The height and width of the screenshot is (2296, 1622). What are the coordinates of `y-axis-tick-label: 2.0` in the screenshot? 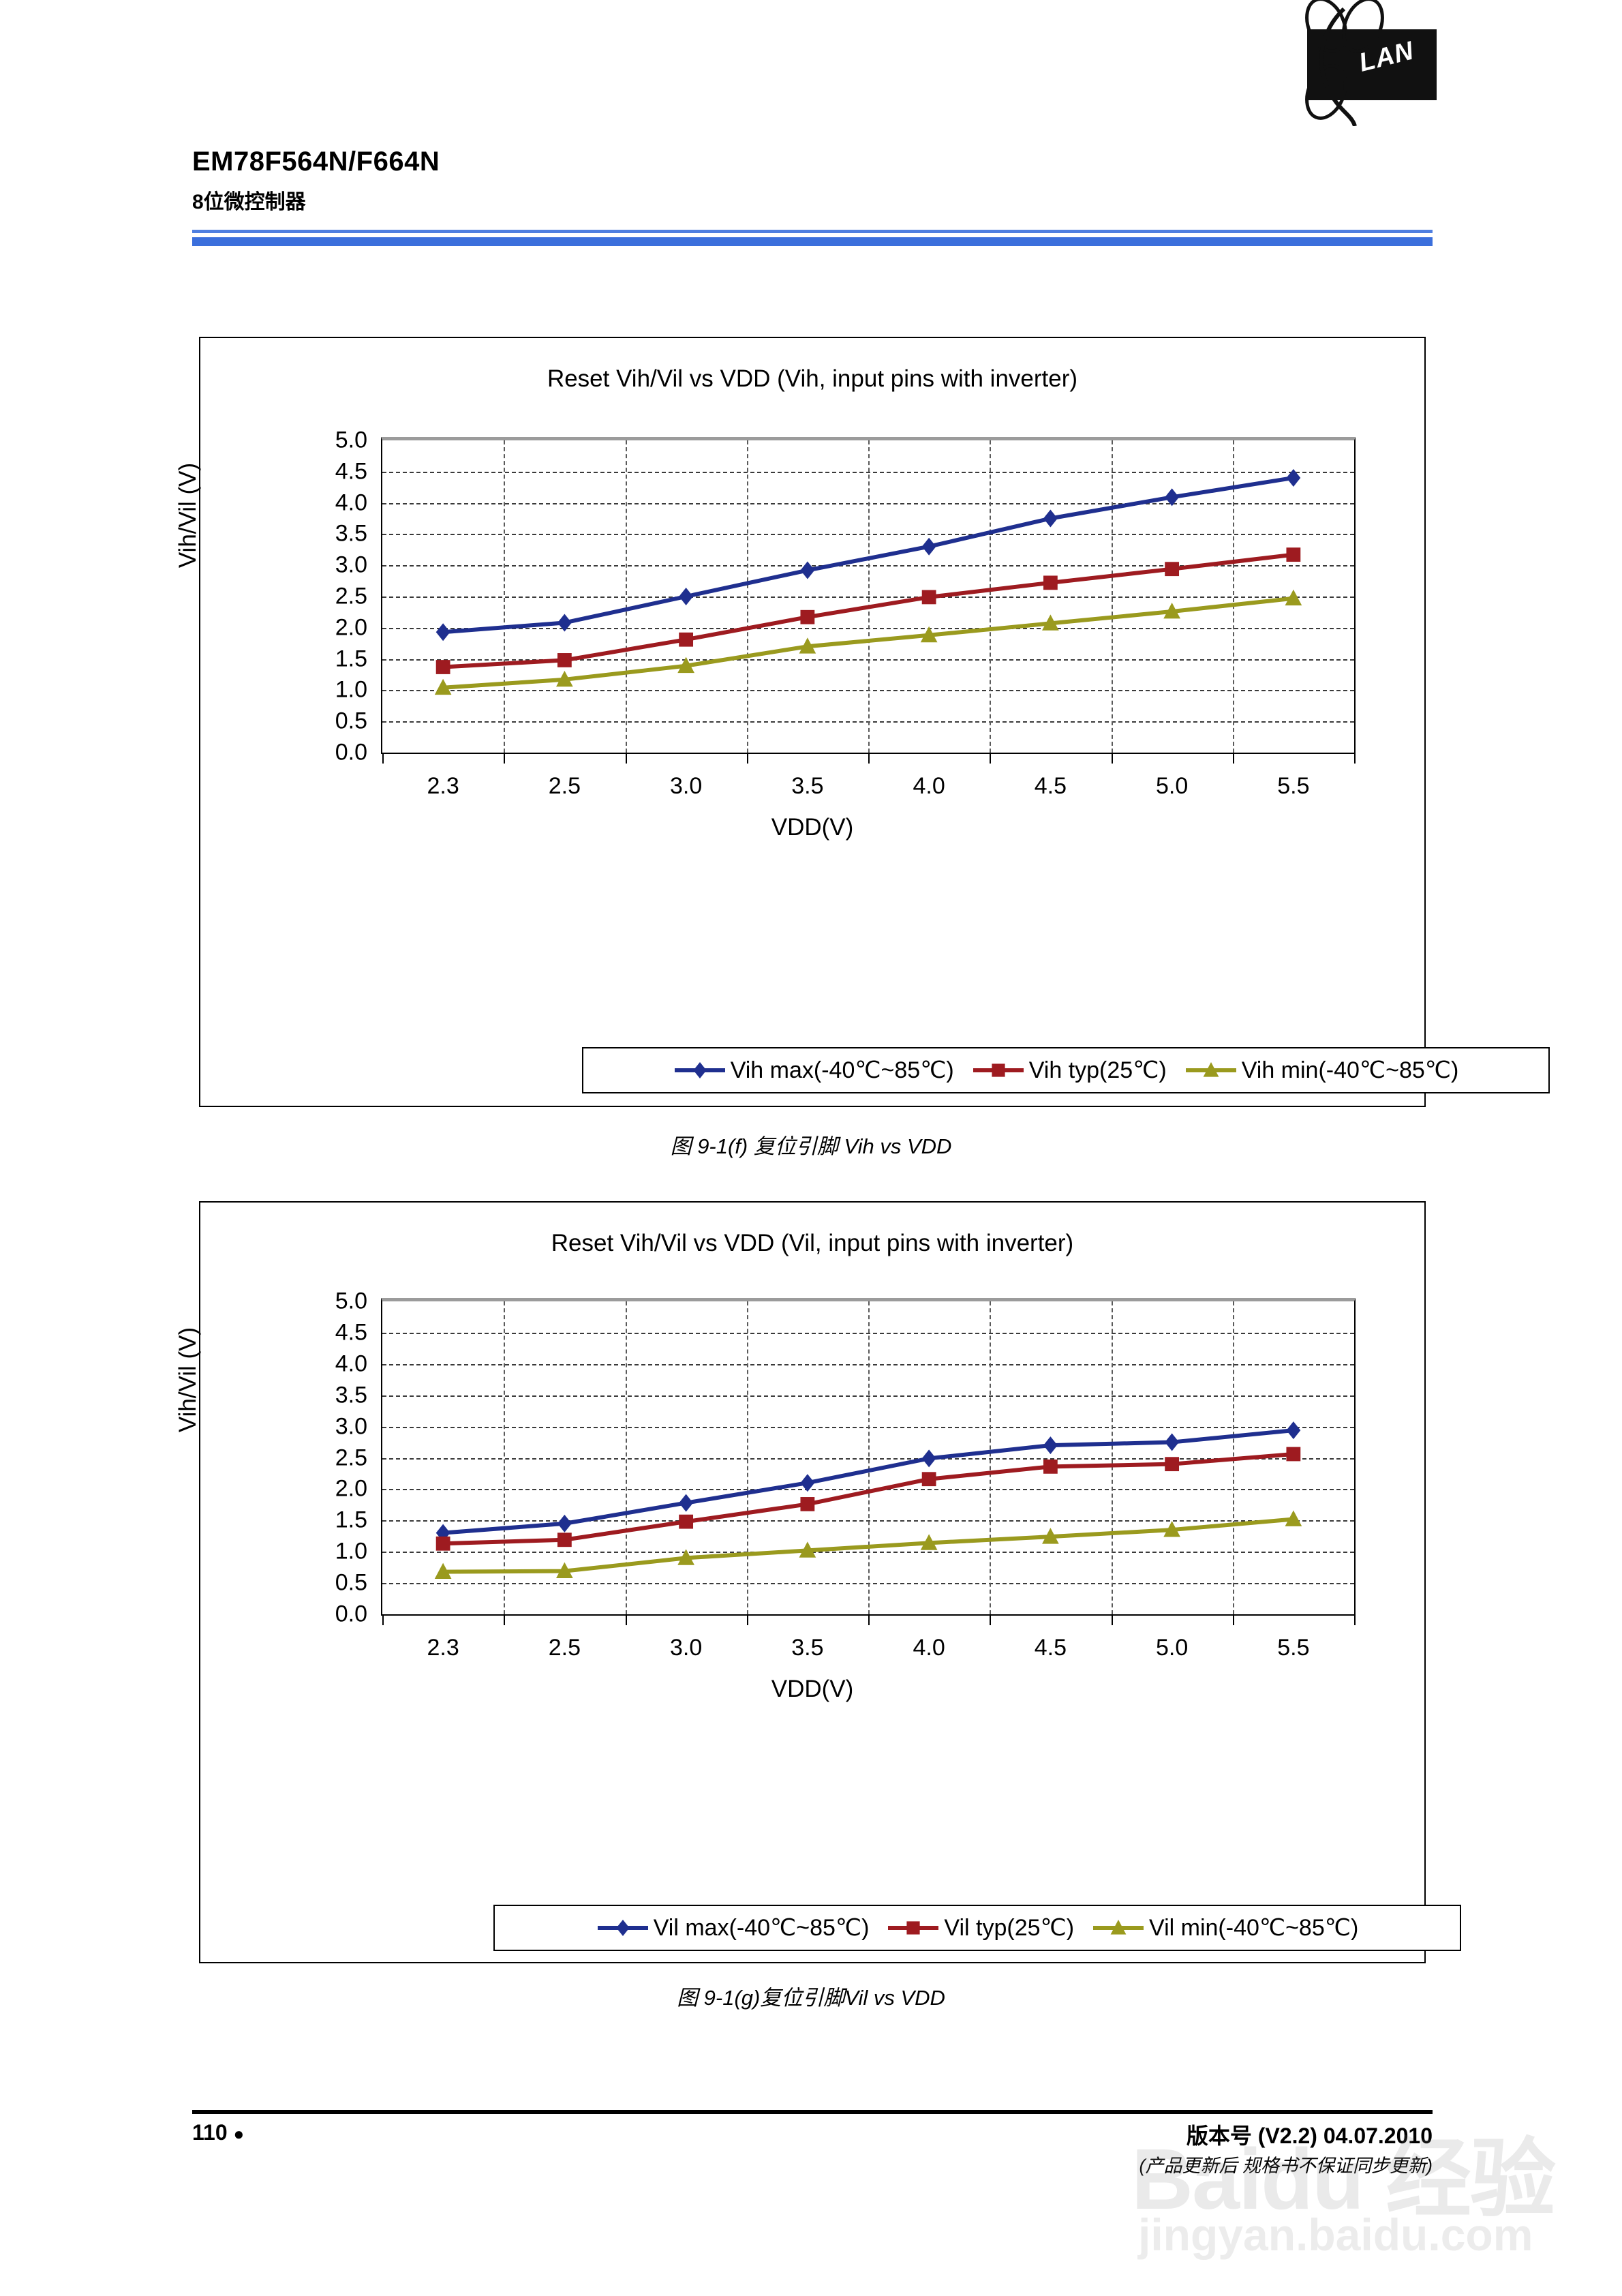 It's located at (351, 627).